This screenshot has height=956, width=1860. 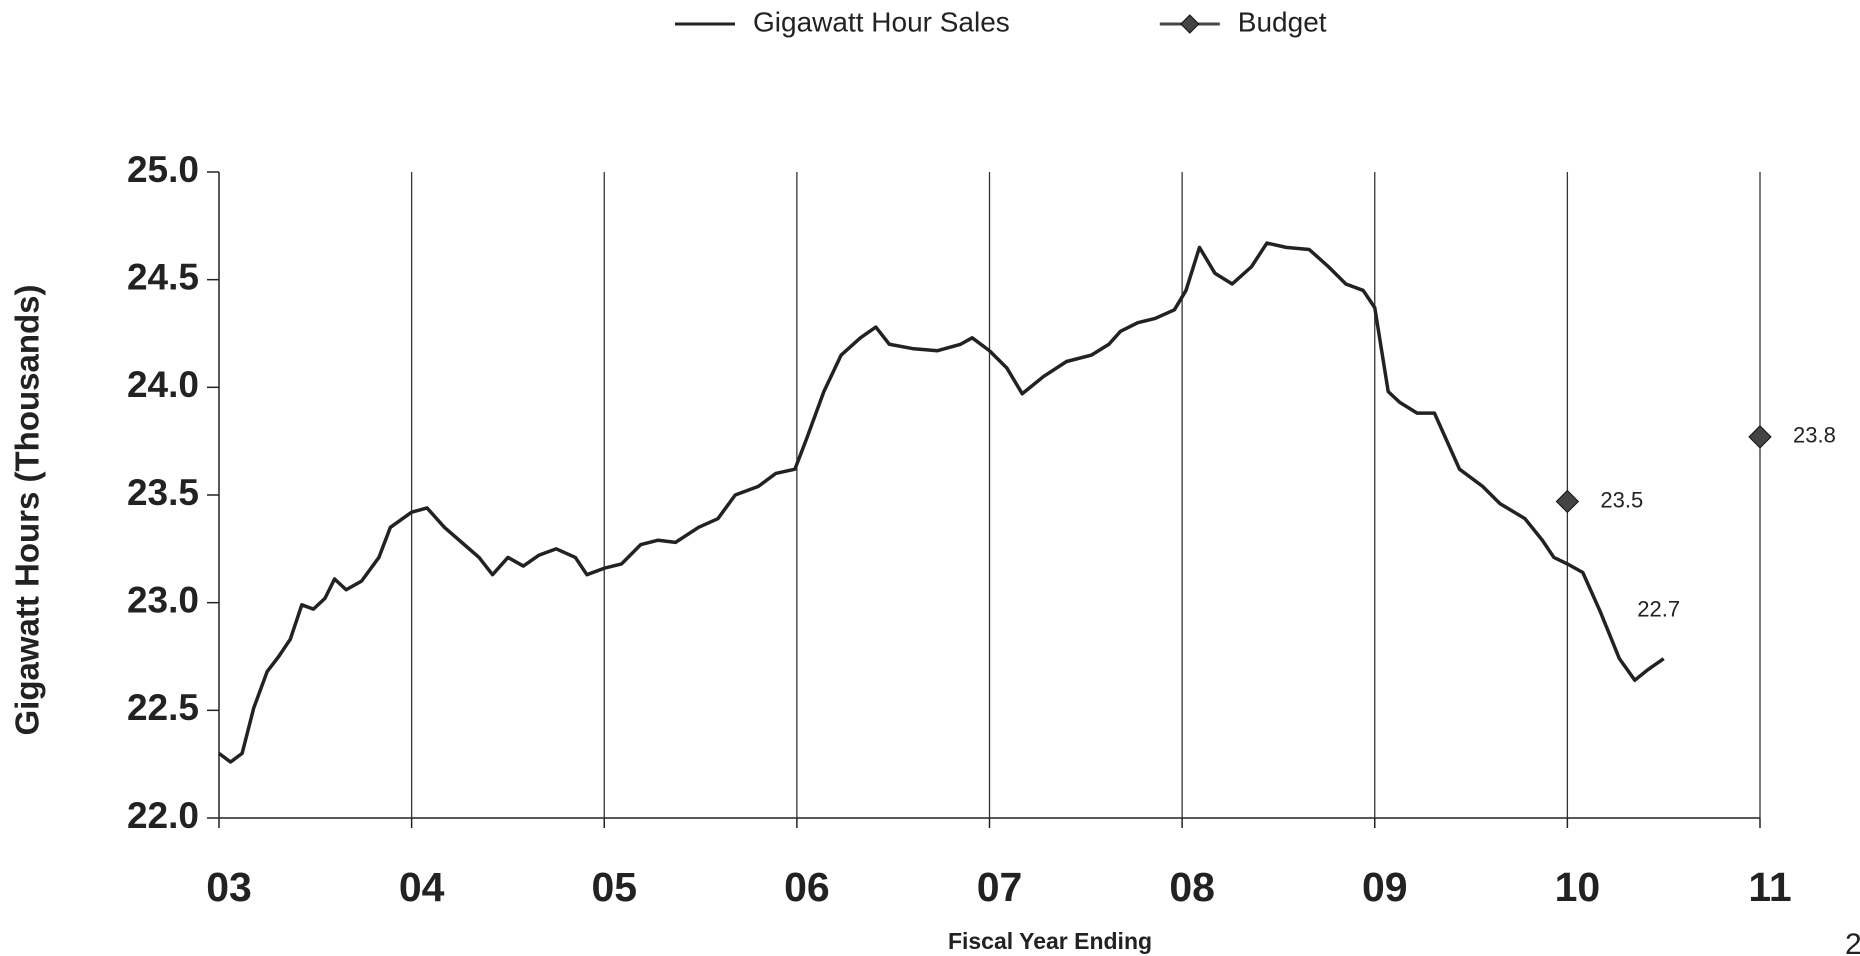 I want to click on x-tick-label: 05, so click(x=614, y=887).